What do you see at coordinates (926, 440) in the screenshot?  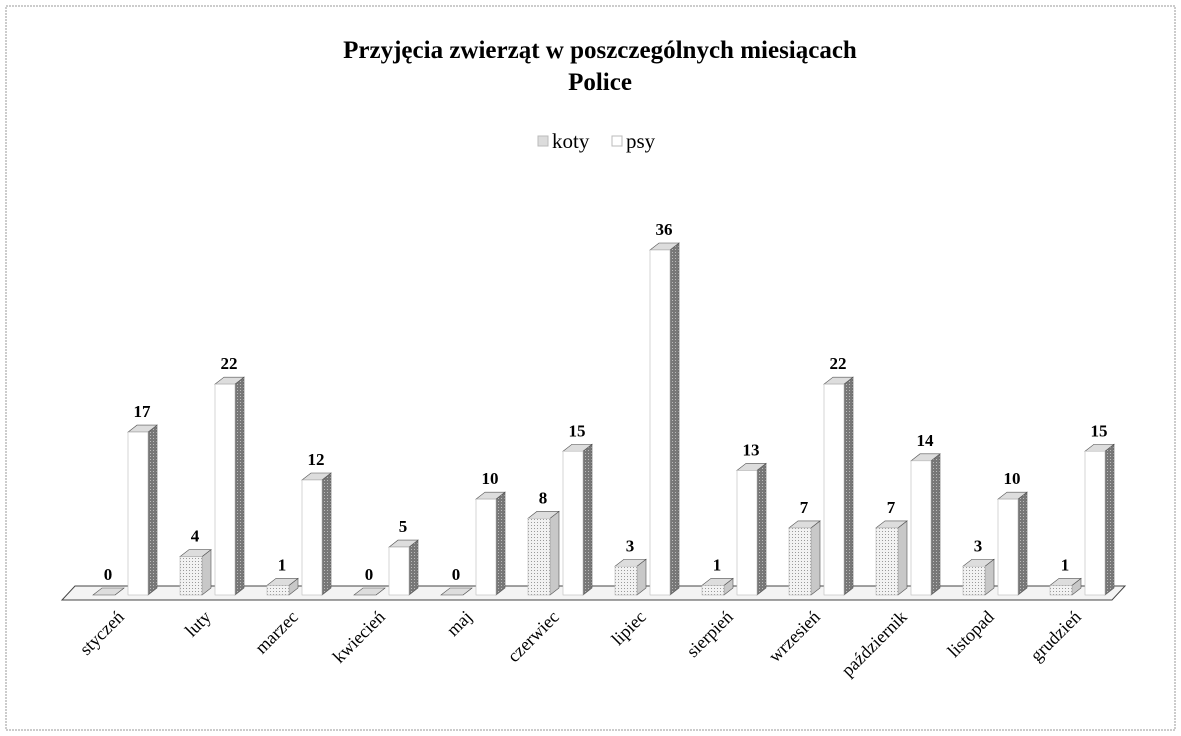 I see `value-label: 14` at bounding box center [926, 440].